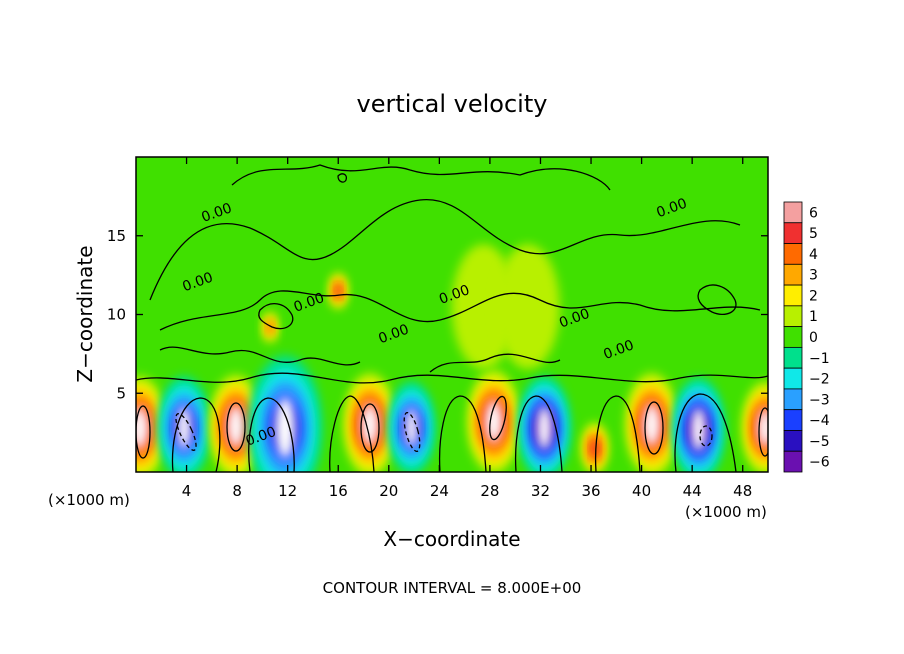 This screenshot has width=904, height=654. I want to click on x-axis-unit-left: (×1000 m), so click(89, 500).